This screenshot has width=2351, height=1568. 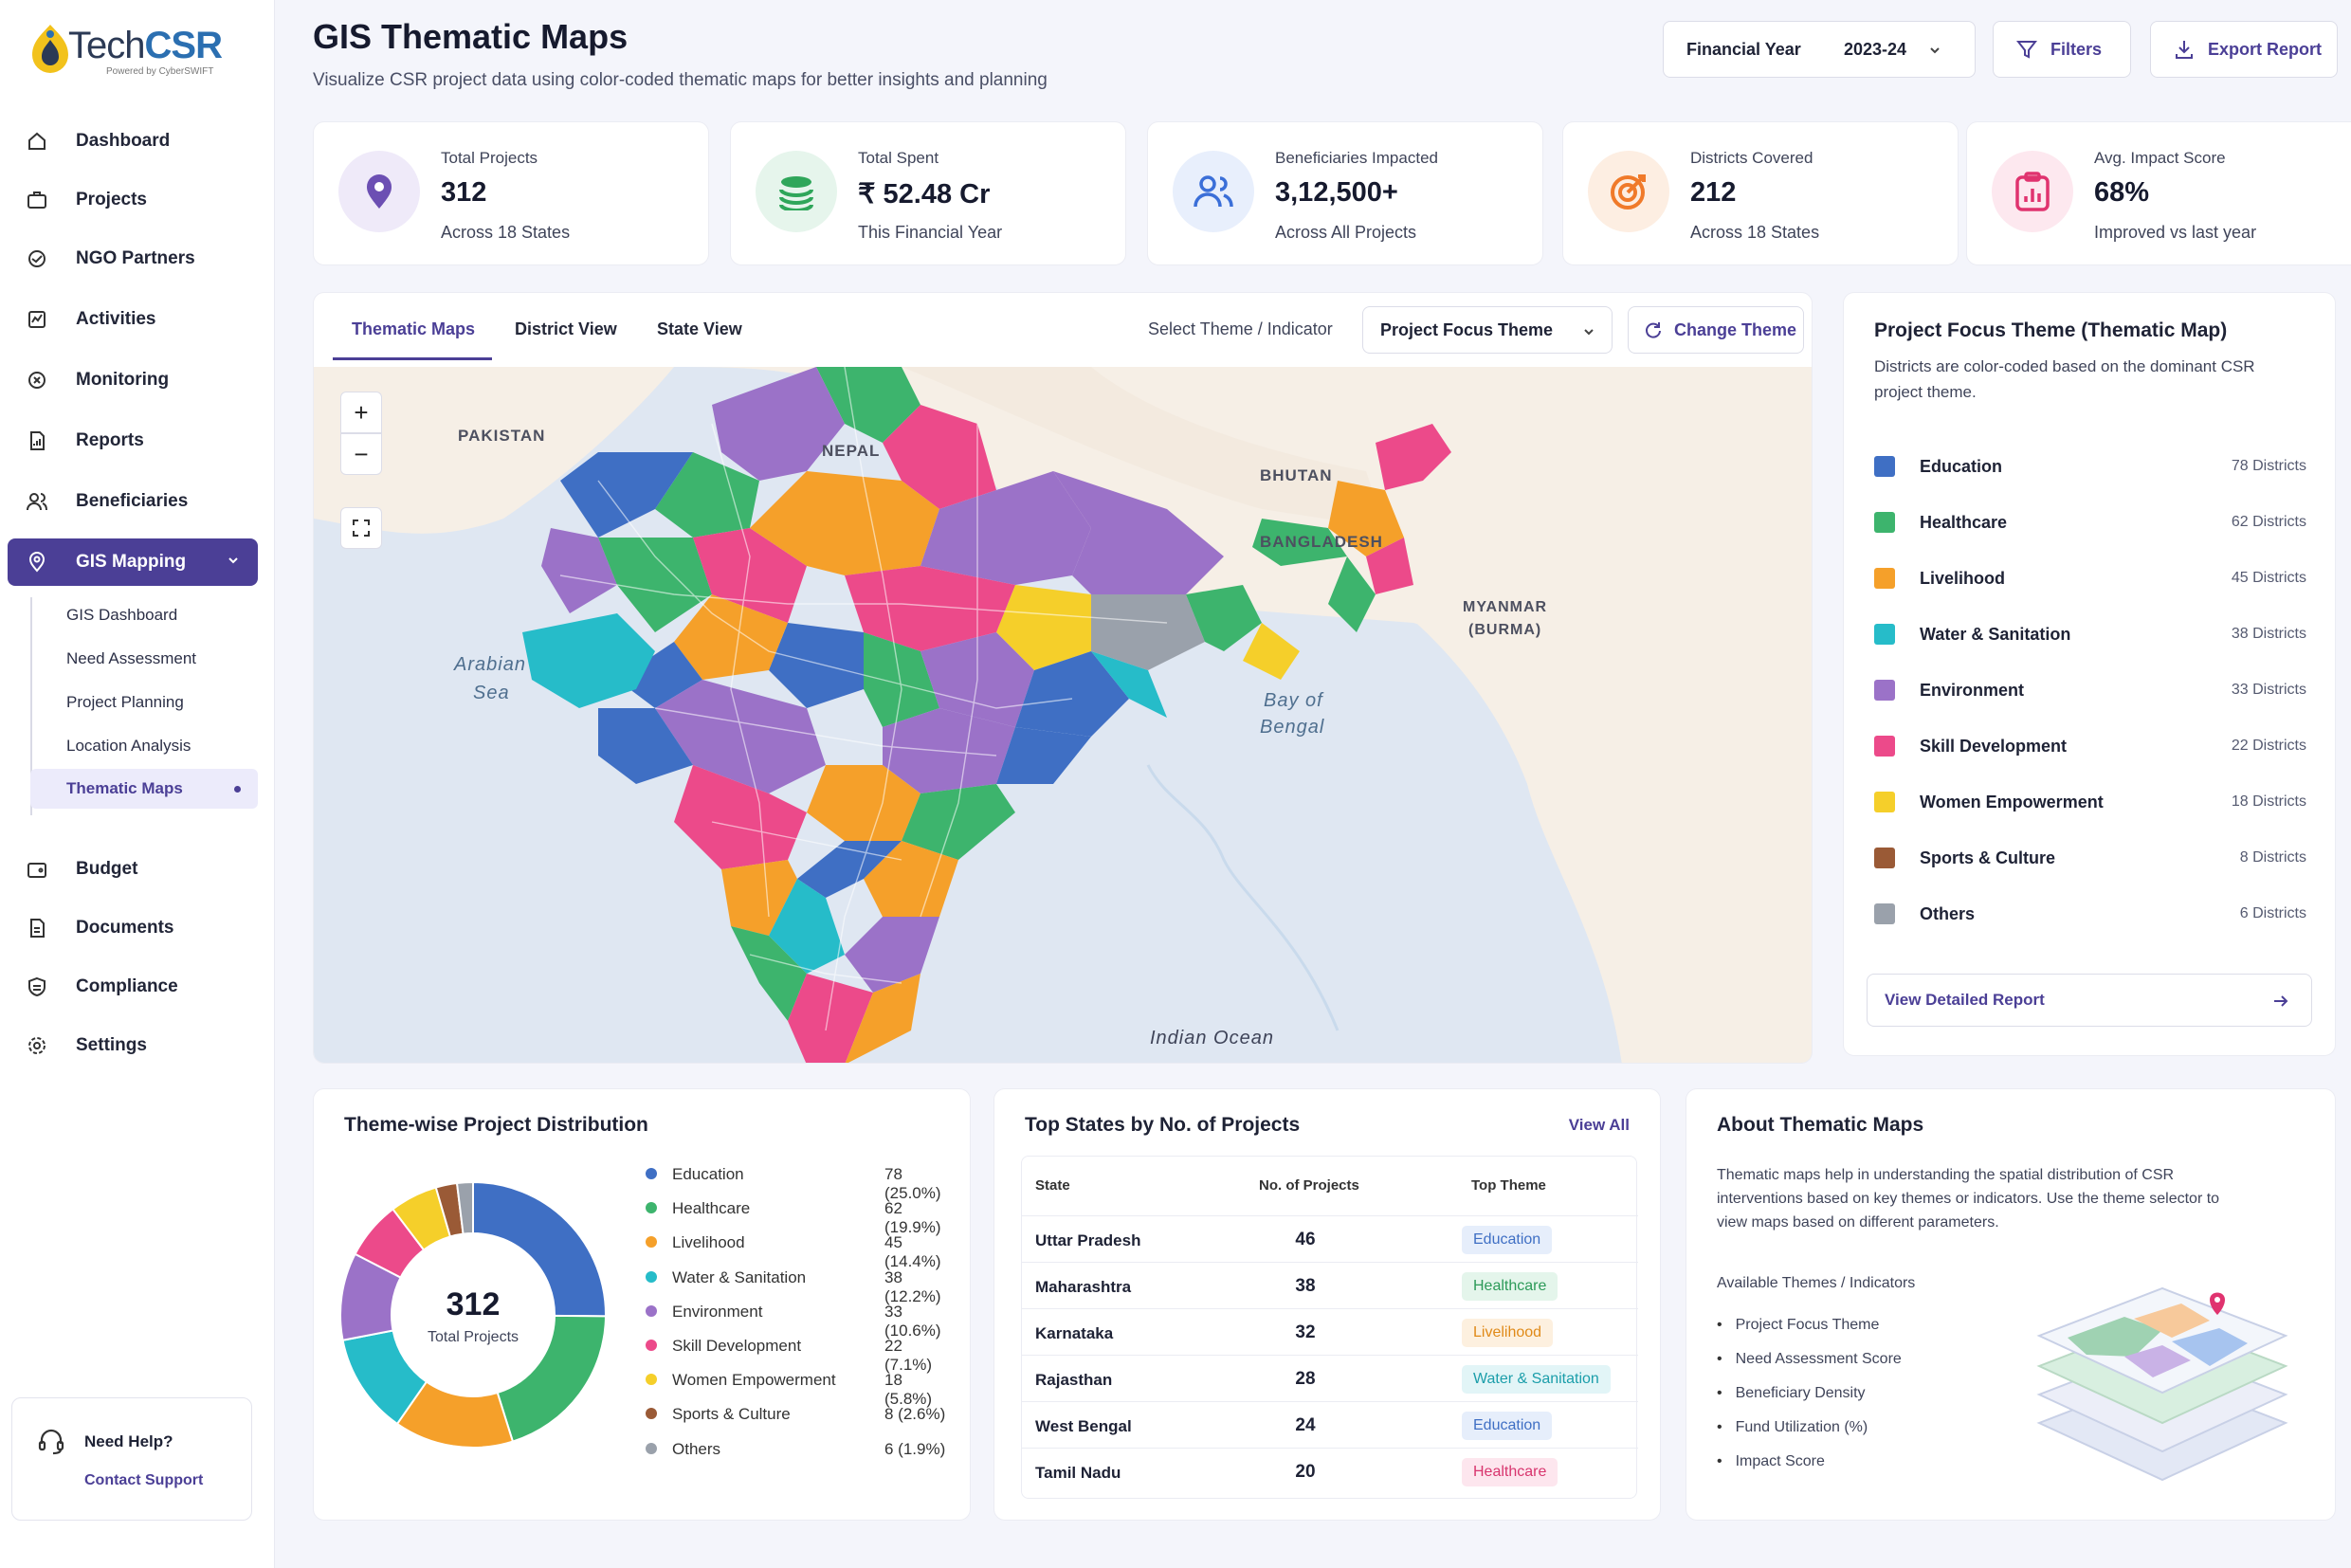 I want to click on location-pin-icon, so click(x=379, y=191).